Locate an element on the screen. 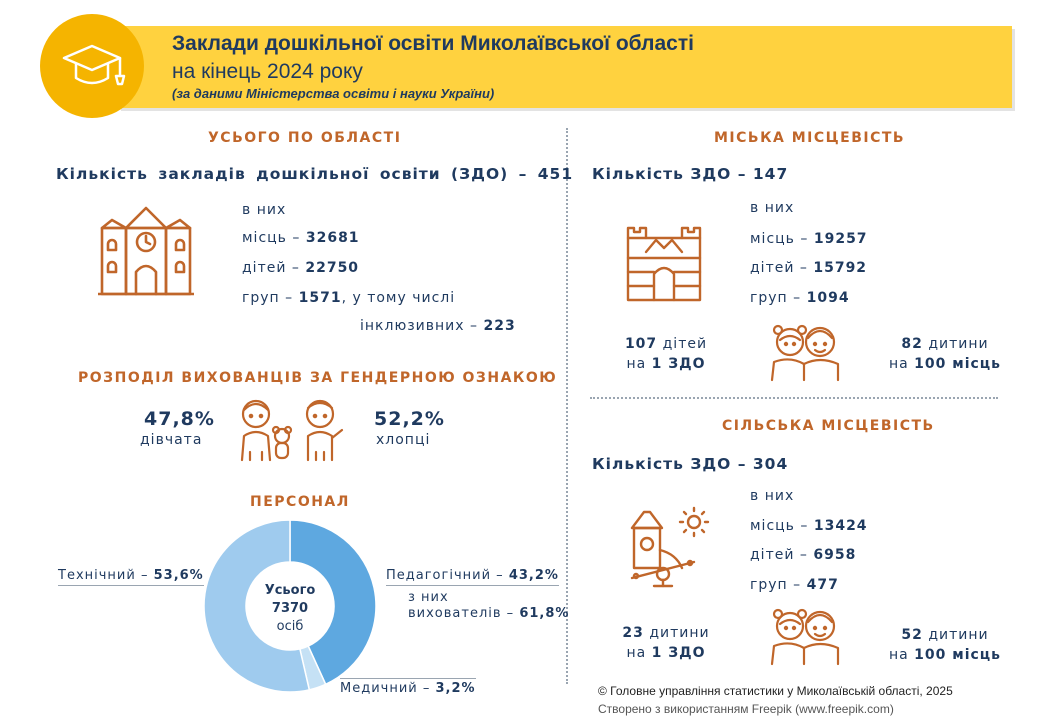 This screenshot has height=720, width=1040. header-emblem is located at coordinates (92, 66).